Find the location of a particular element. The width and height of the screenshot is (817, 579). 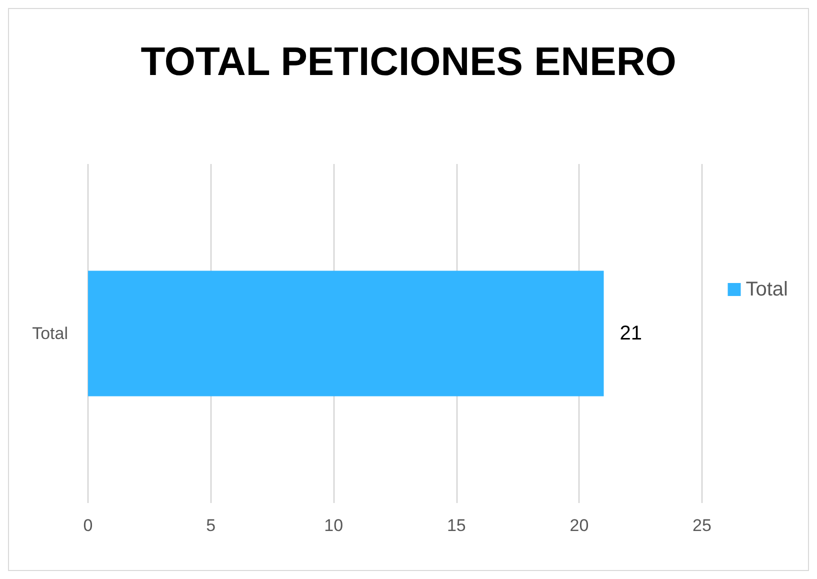

x-tick-label: 5 is located at coordinates (211, 525).